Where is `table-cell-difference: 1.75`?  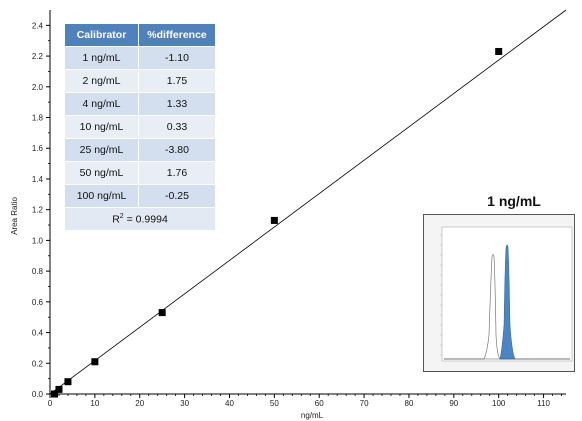
table-cell-difference: 1.75 is located at coordinates (177, 80).